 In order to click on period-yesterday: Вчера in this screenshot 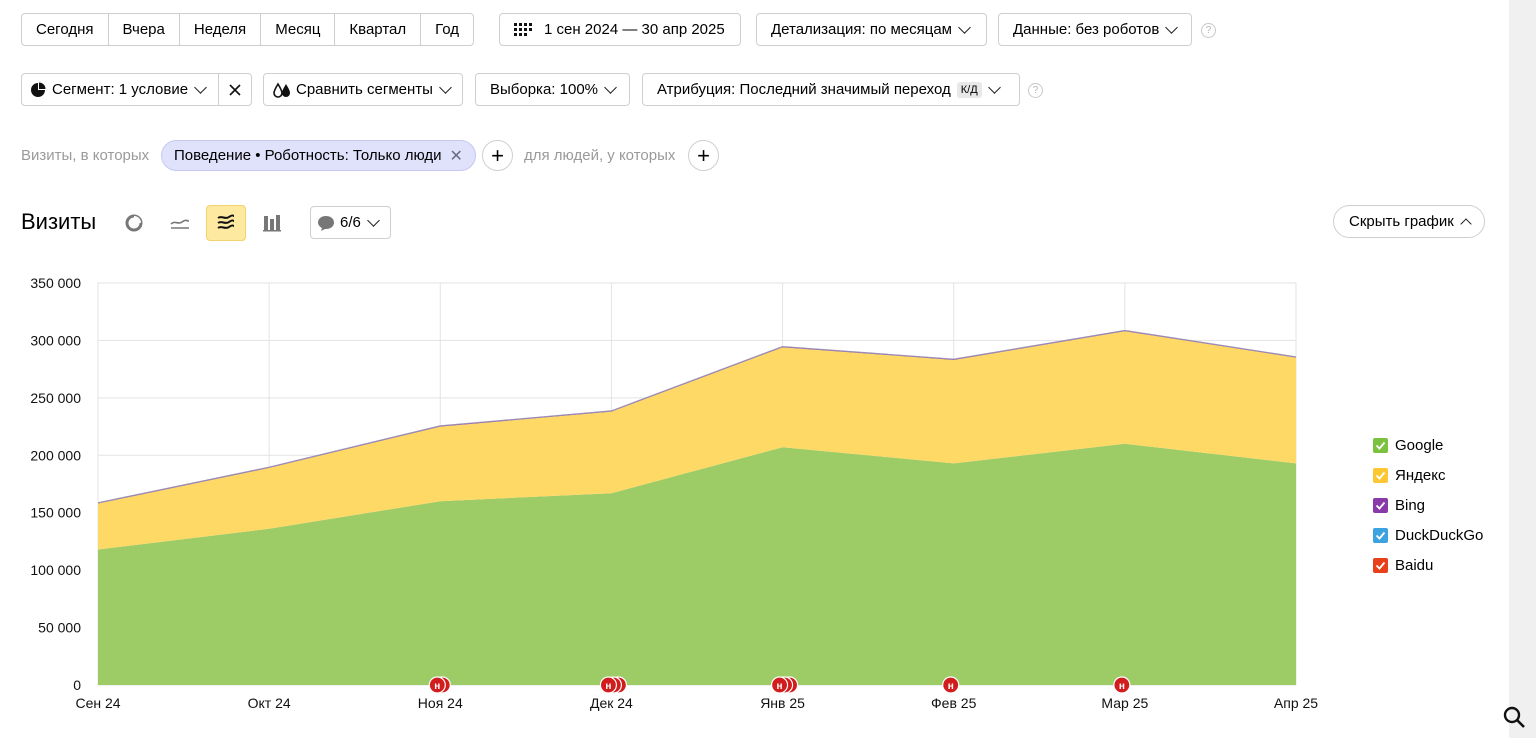, I will do `click(144, 29)`.